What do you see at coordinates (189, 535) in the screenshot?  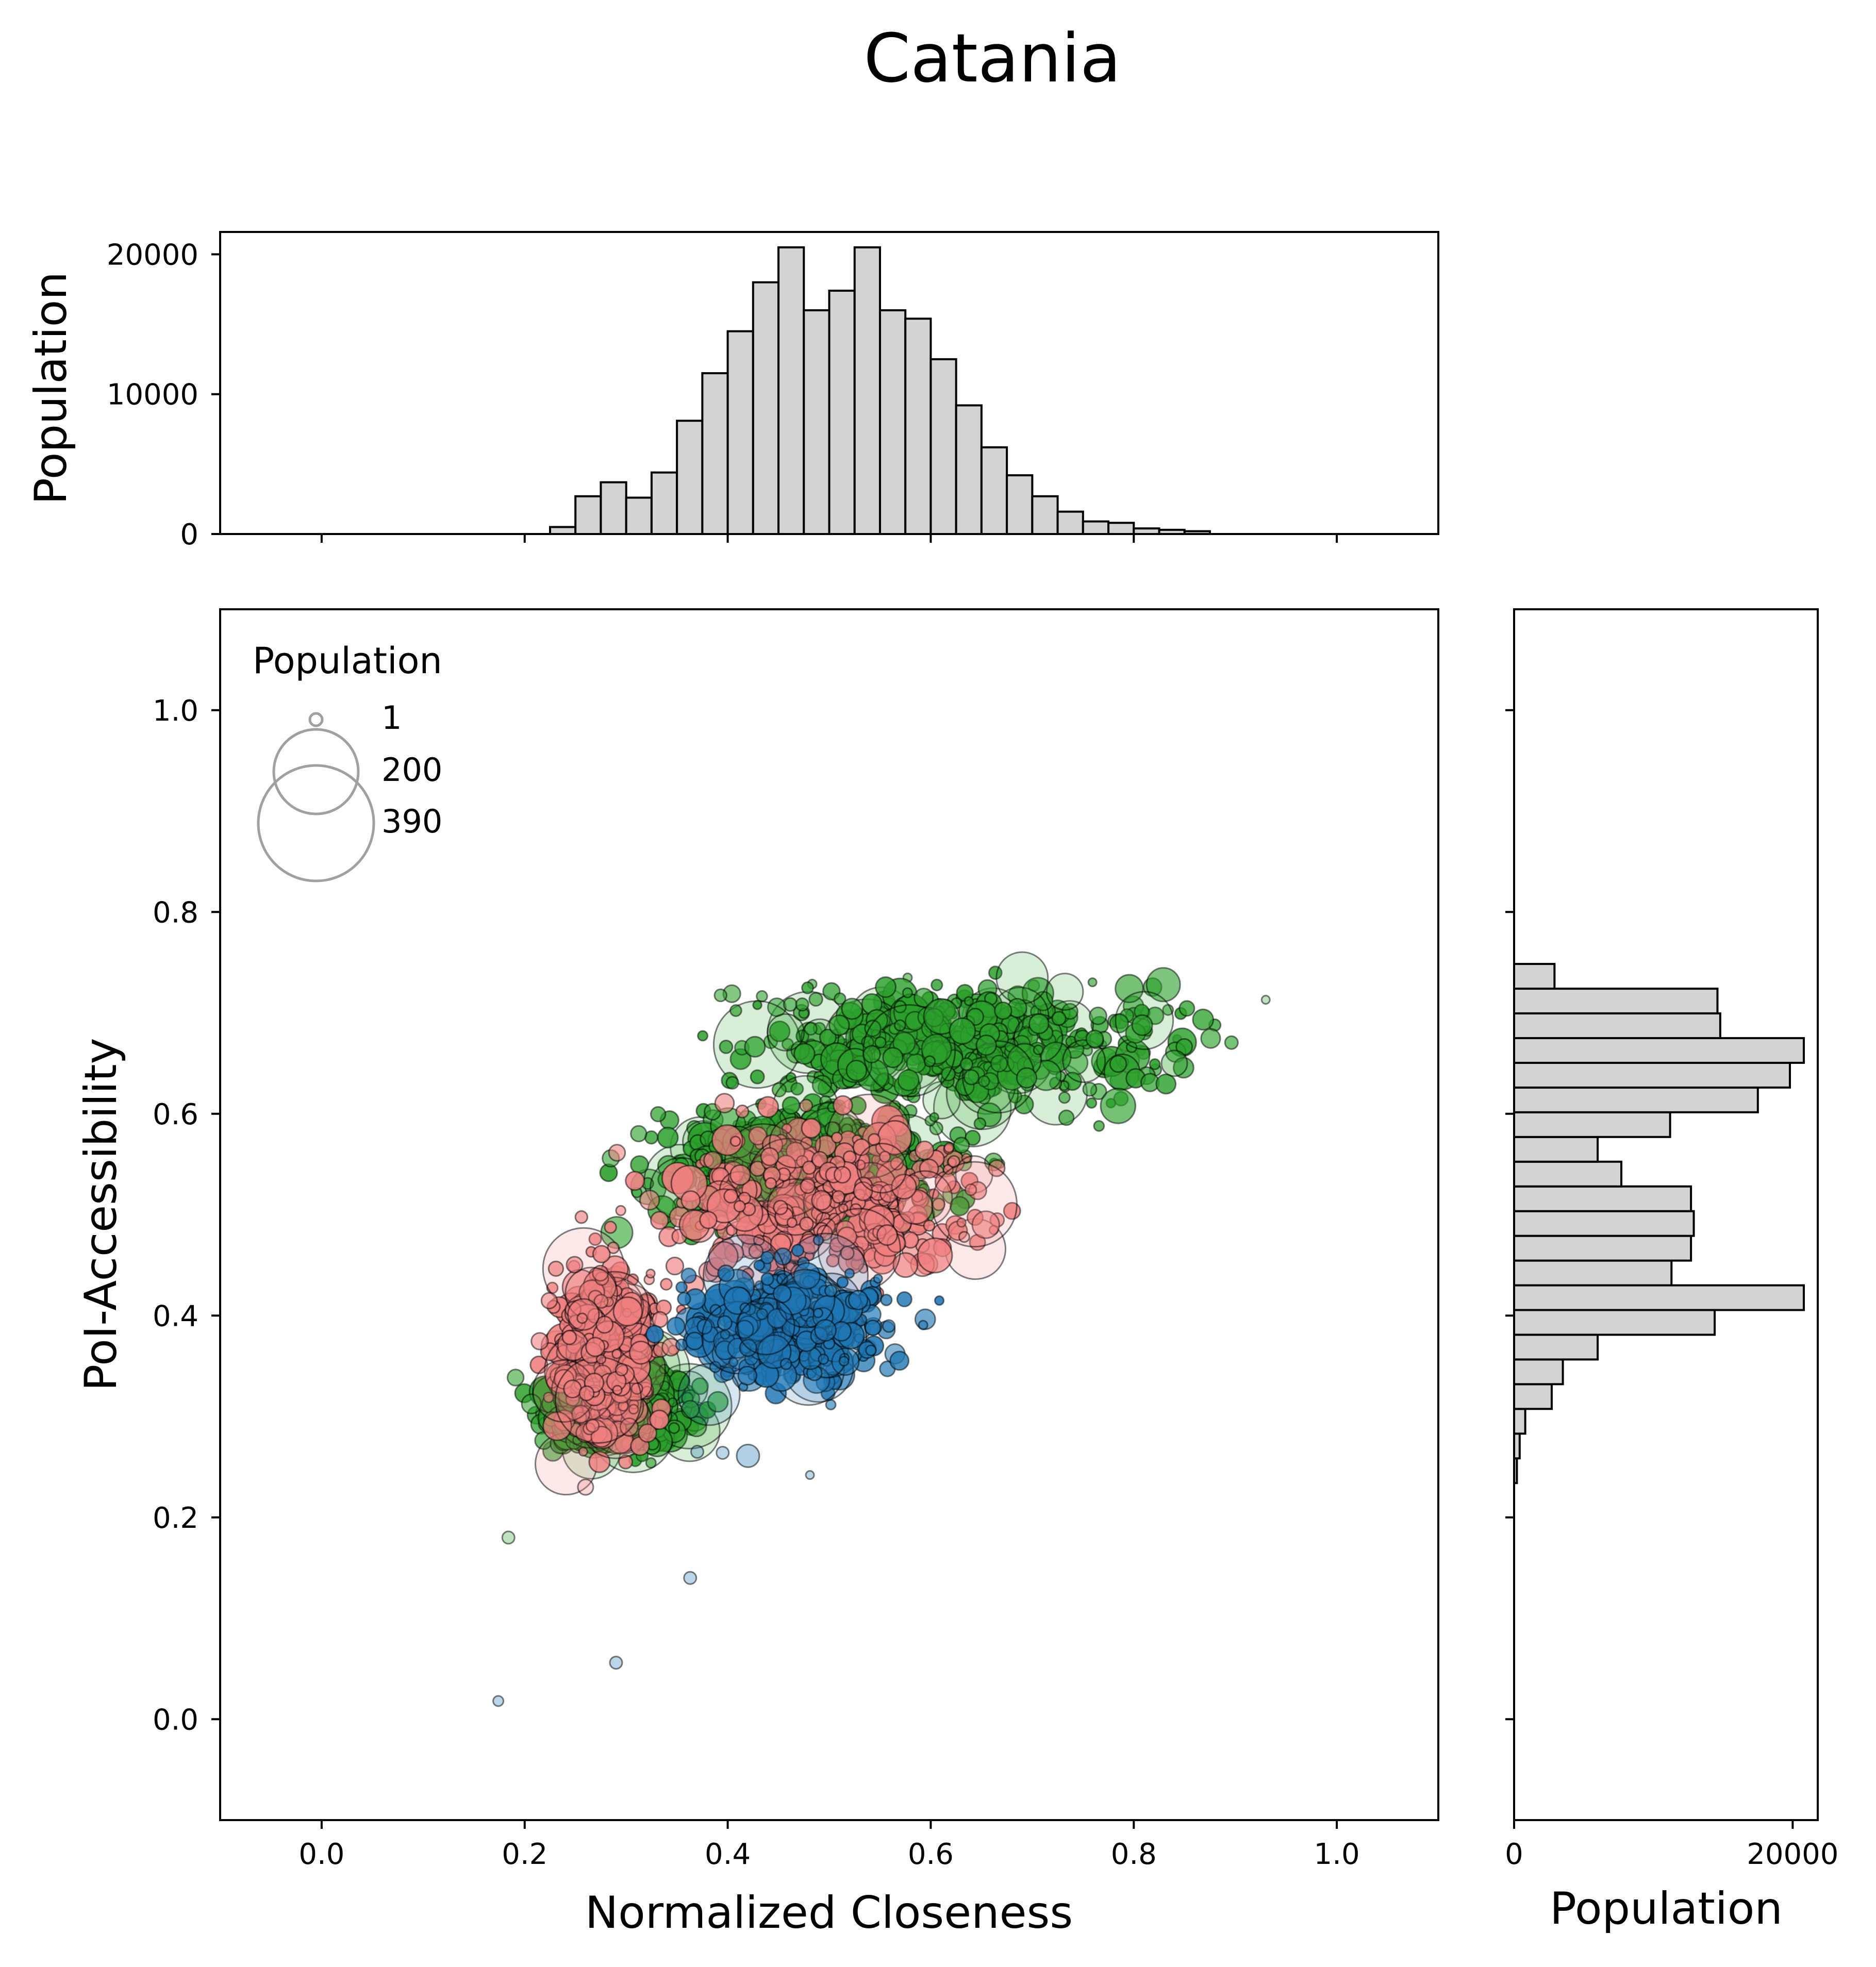 I see `top-histogram-y-tick-label: 0` at bounding box center [189, 535].